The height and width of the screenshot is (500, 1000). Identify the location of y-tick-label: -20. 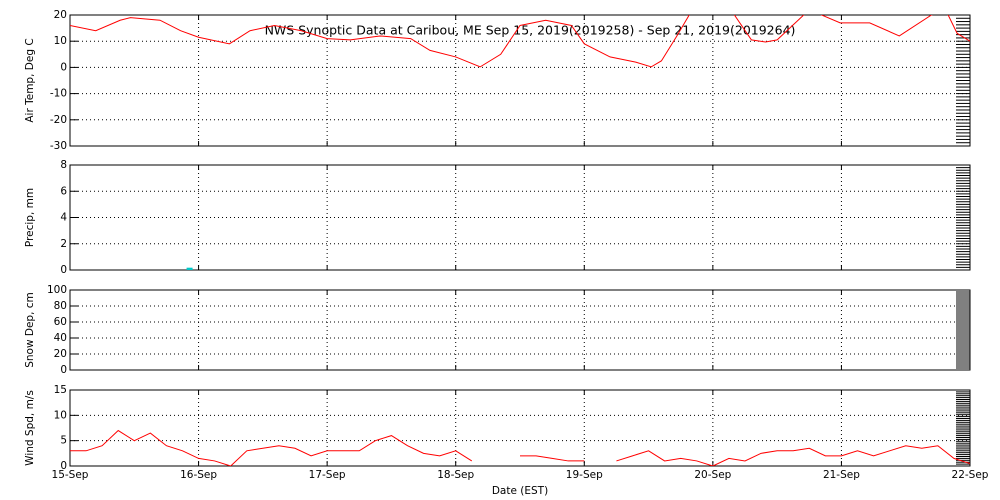
(58, 120).